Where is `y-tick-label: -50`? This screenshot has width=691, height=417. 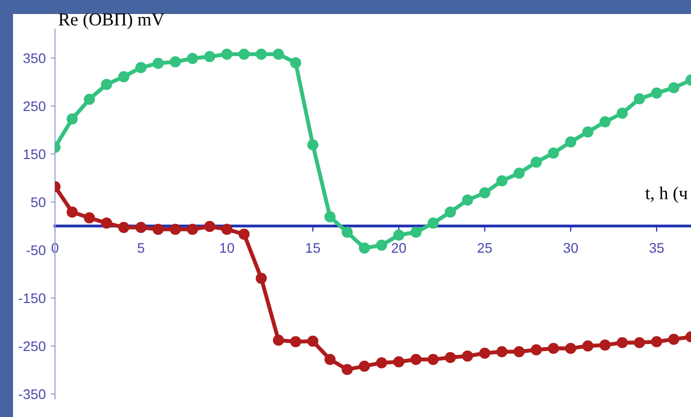 y-tick-label: -50 is located at coordinates (36, 250).